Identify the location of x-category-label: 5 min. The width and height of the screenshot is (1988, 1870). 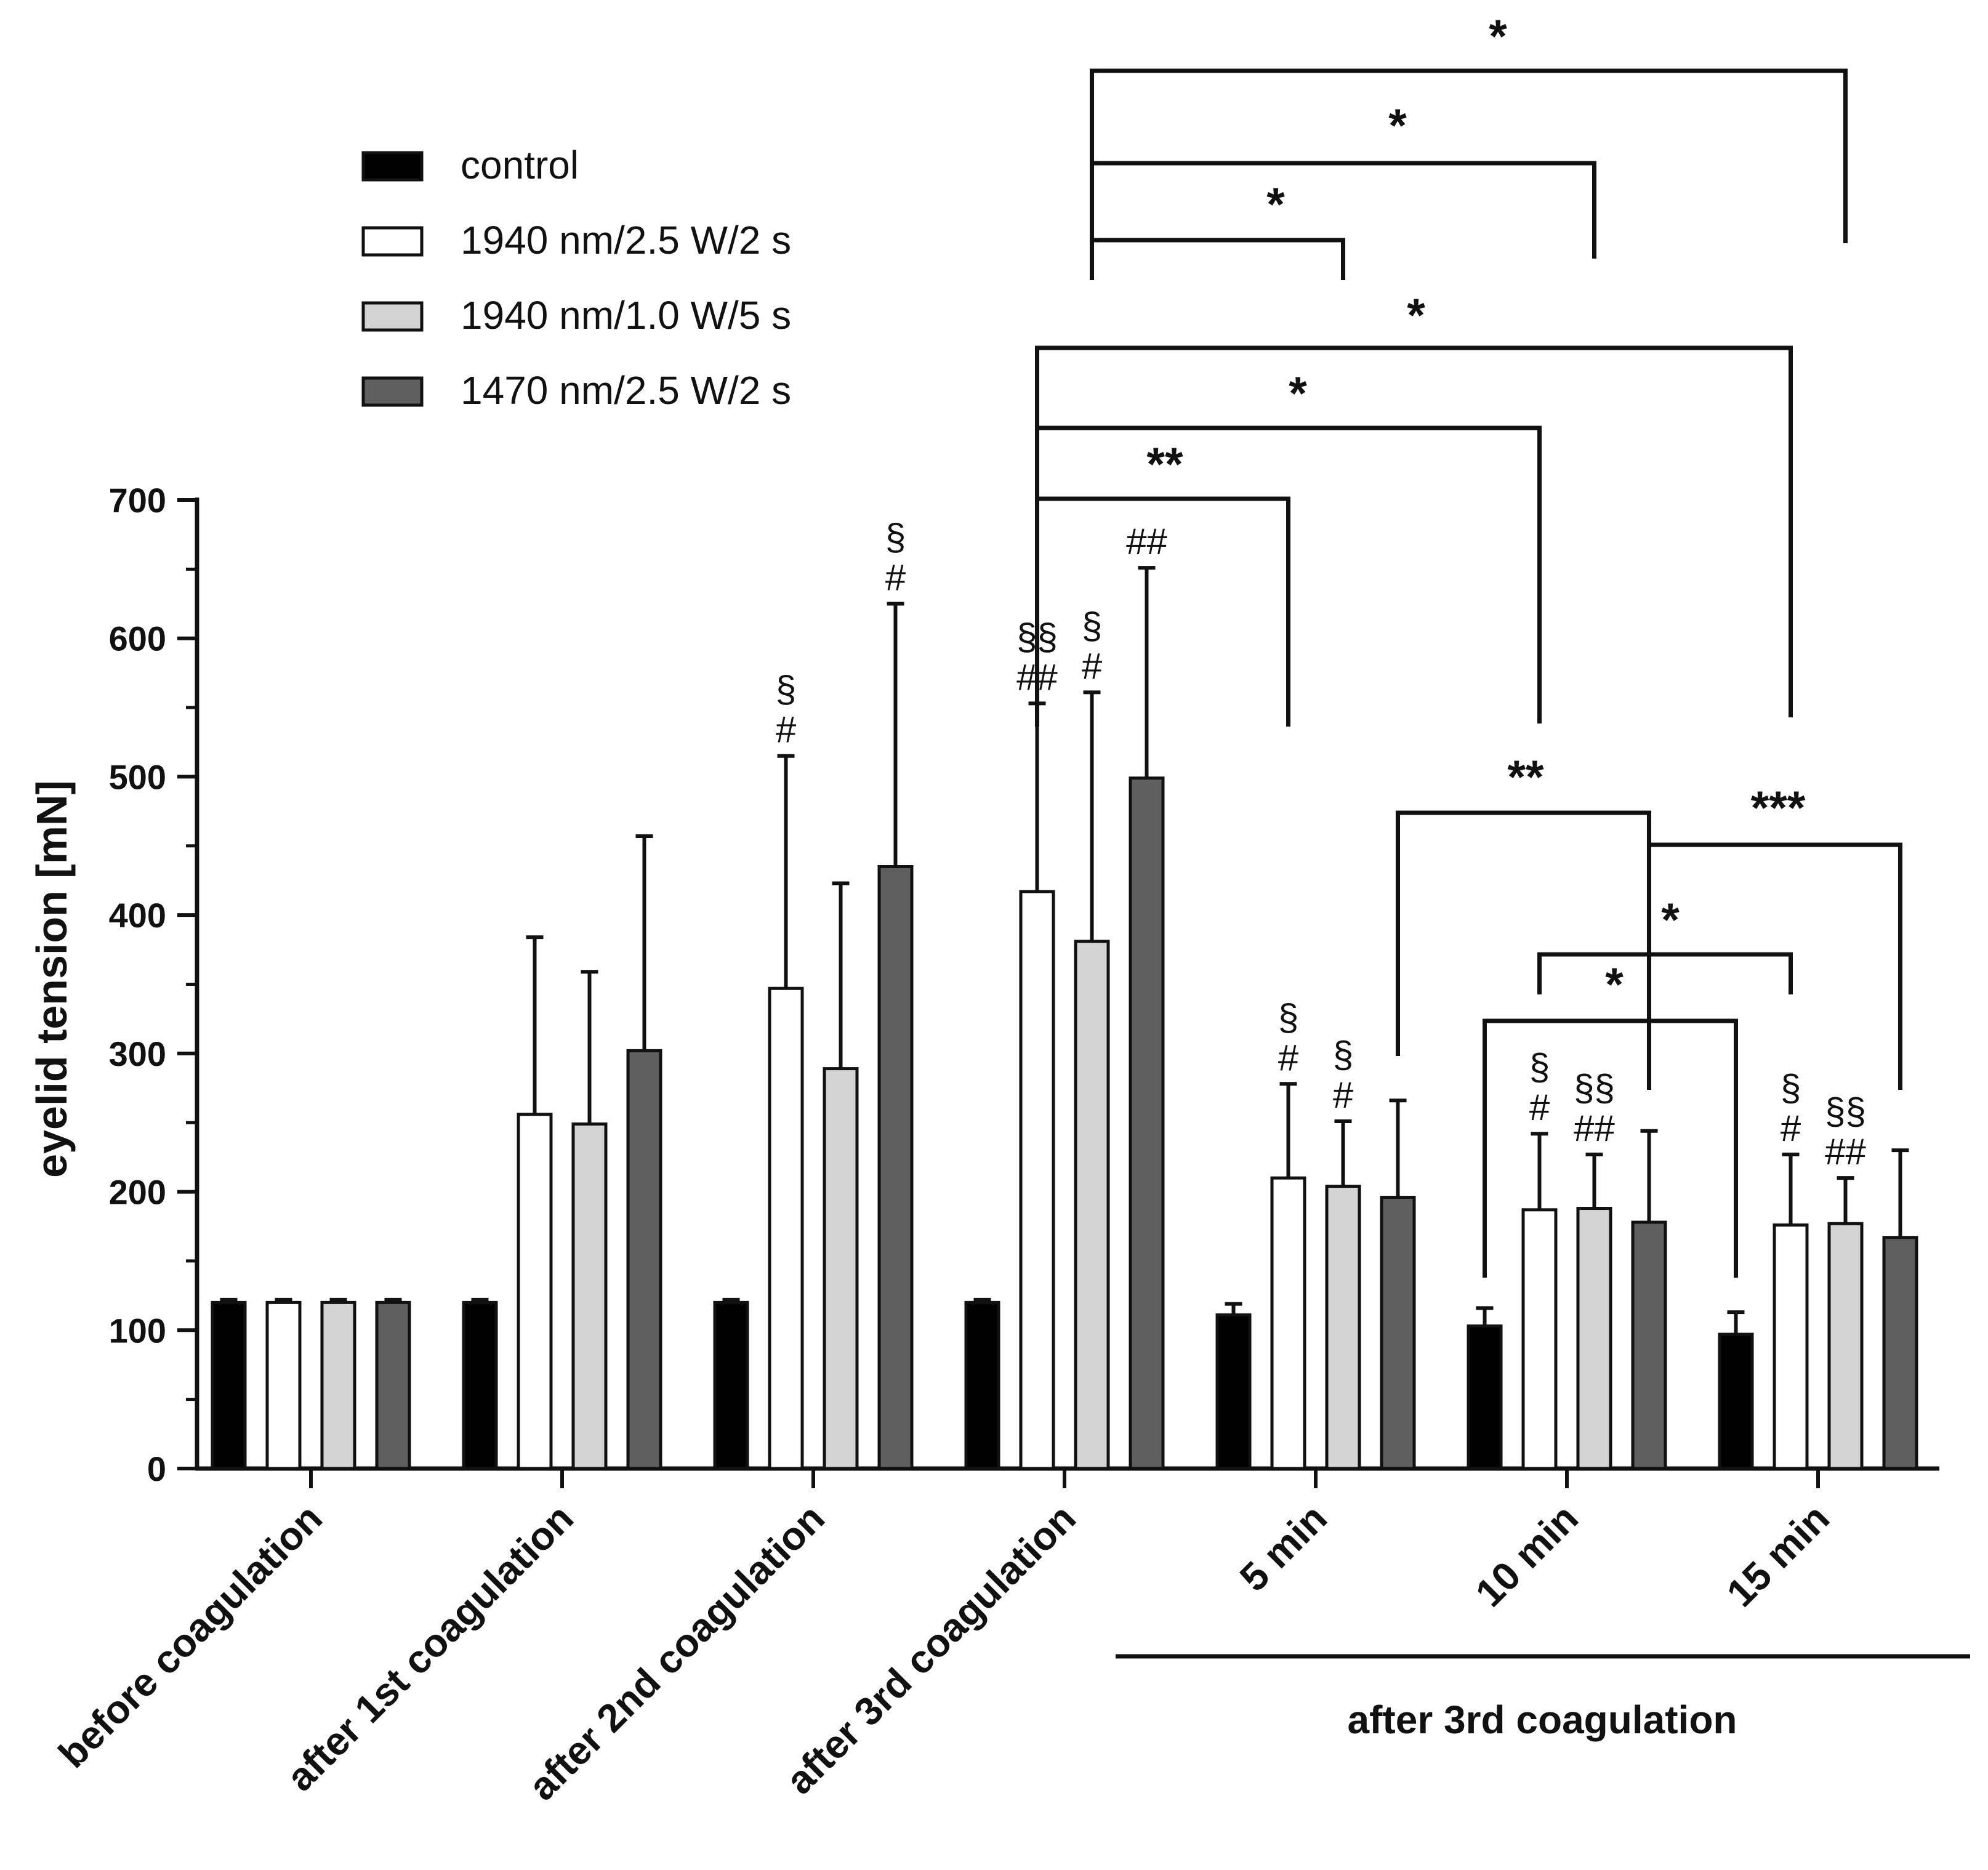
(1283, 1548).